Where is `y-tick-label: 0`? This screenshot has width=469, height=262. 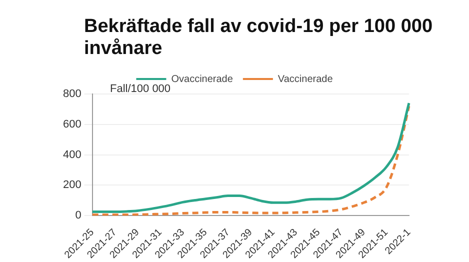 y-tick-label: 0 is located at coordinates (78, 216).